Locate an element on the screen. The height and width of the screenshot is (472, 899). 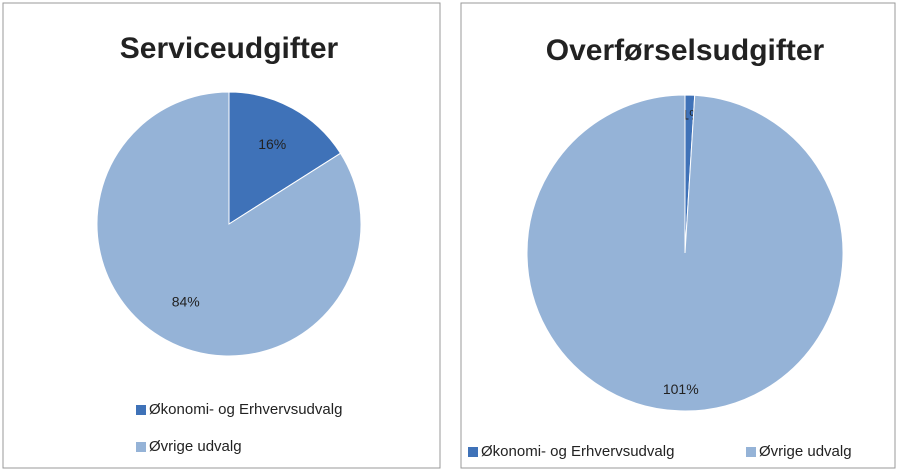
slice-label: 16% is located at coordinates (272, 144).